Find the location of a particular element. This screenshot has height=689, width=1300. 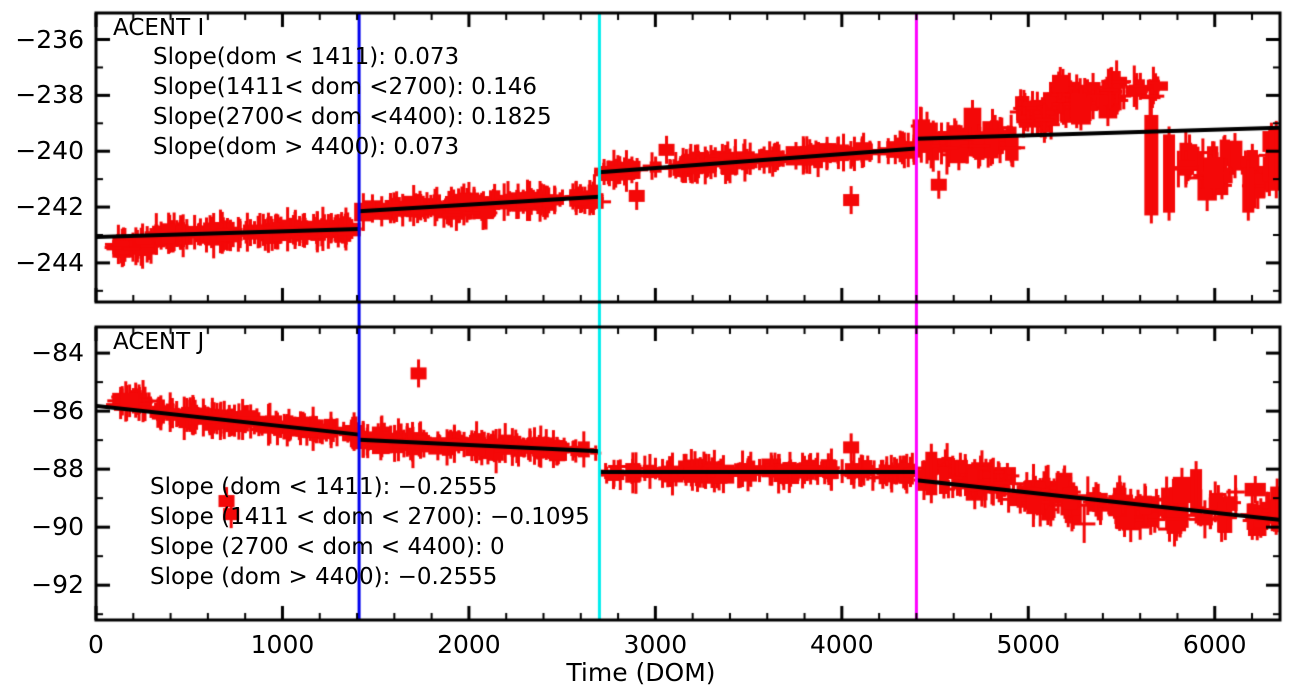

slope-annotation: Slope(1411< dom <2700): 0.146 is located at coordinates (345, 87).